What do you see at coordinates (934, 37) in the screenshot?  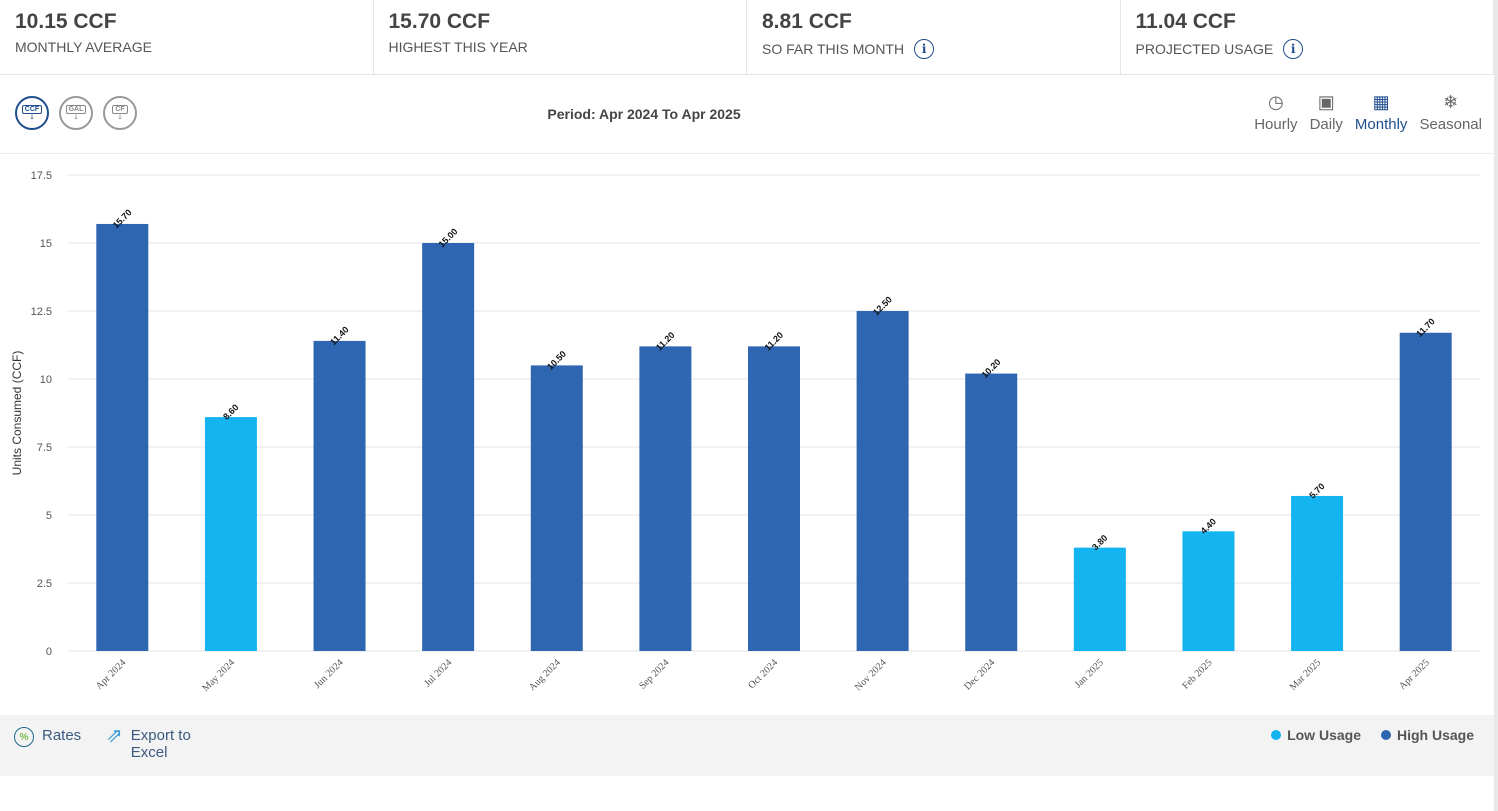 I see `stat-so-far: 8.81 CCF SO FAR THIS MONTH i` at bounding box center [934, 37].